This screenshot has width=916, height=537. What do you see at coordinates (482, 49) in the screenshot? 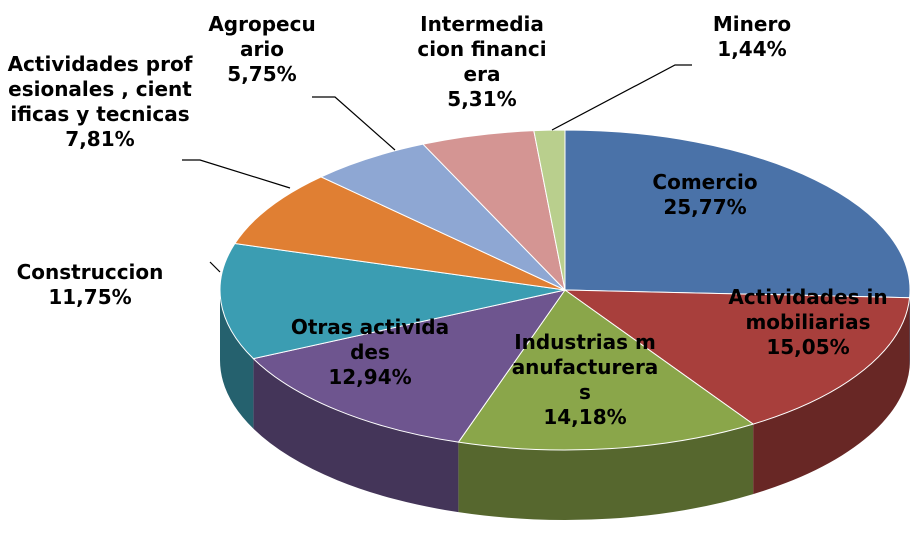
I see `category-name: Intermediacion financiera` at bounding box center [482, 49].